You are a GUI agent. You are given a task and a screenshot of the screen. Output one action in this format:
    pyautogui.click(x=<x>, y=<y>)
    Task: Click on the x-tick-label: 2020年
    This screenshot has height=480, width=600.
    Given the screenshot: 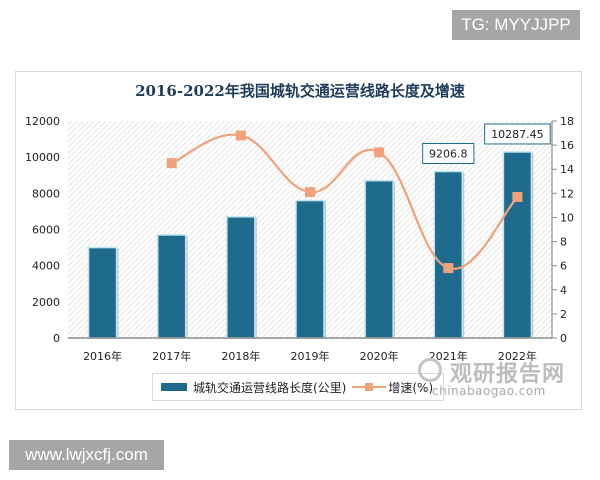 What is the action you would take?
    pyautogui.click(x=379, y=356)
    